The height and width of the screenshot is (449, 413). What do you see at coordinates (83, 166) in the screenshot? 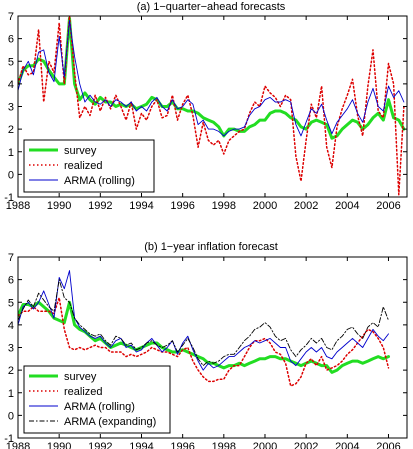
I see `chart-a-legend-label-realized: realized` at bounding box center [83, 166].